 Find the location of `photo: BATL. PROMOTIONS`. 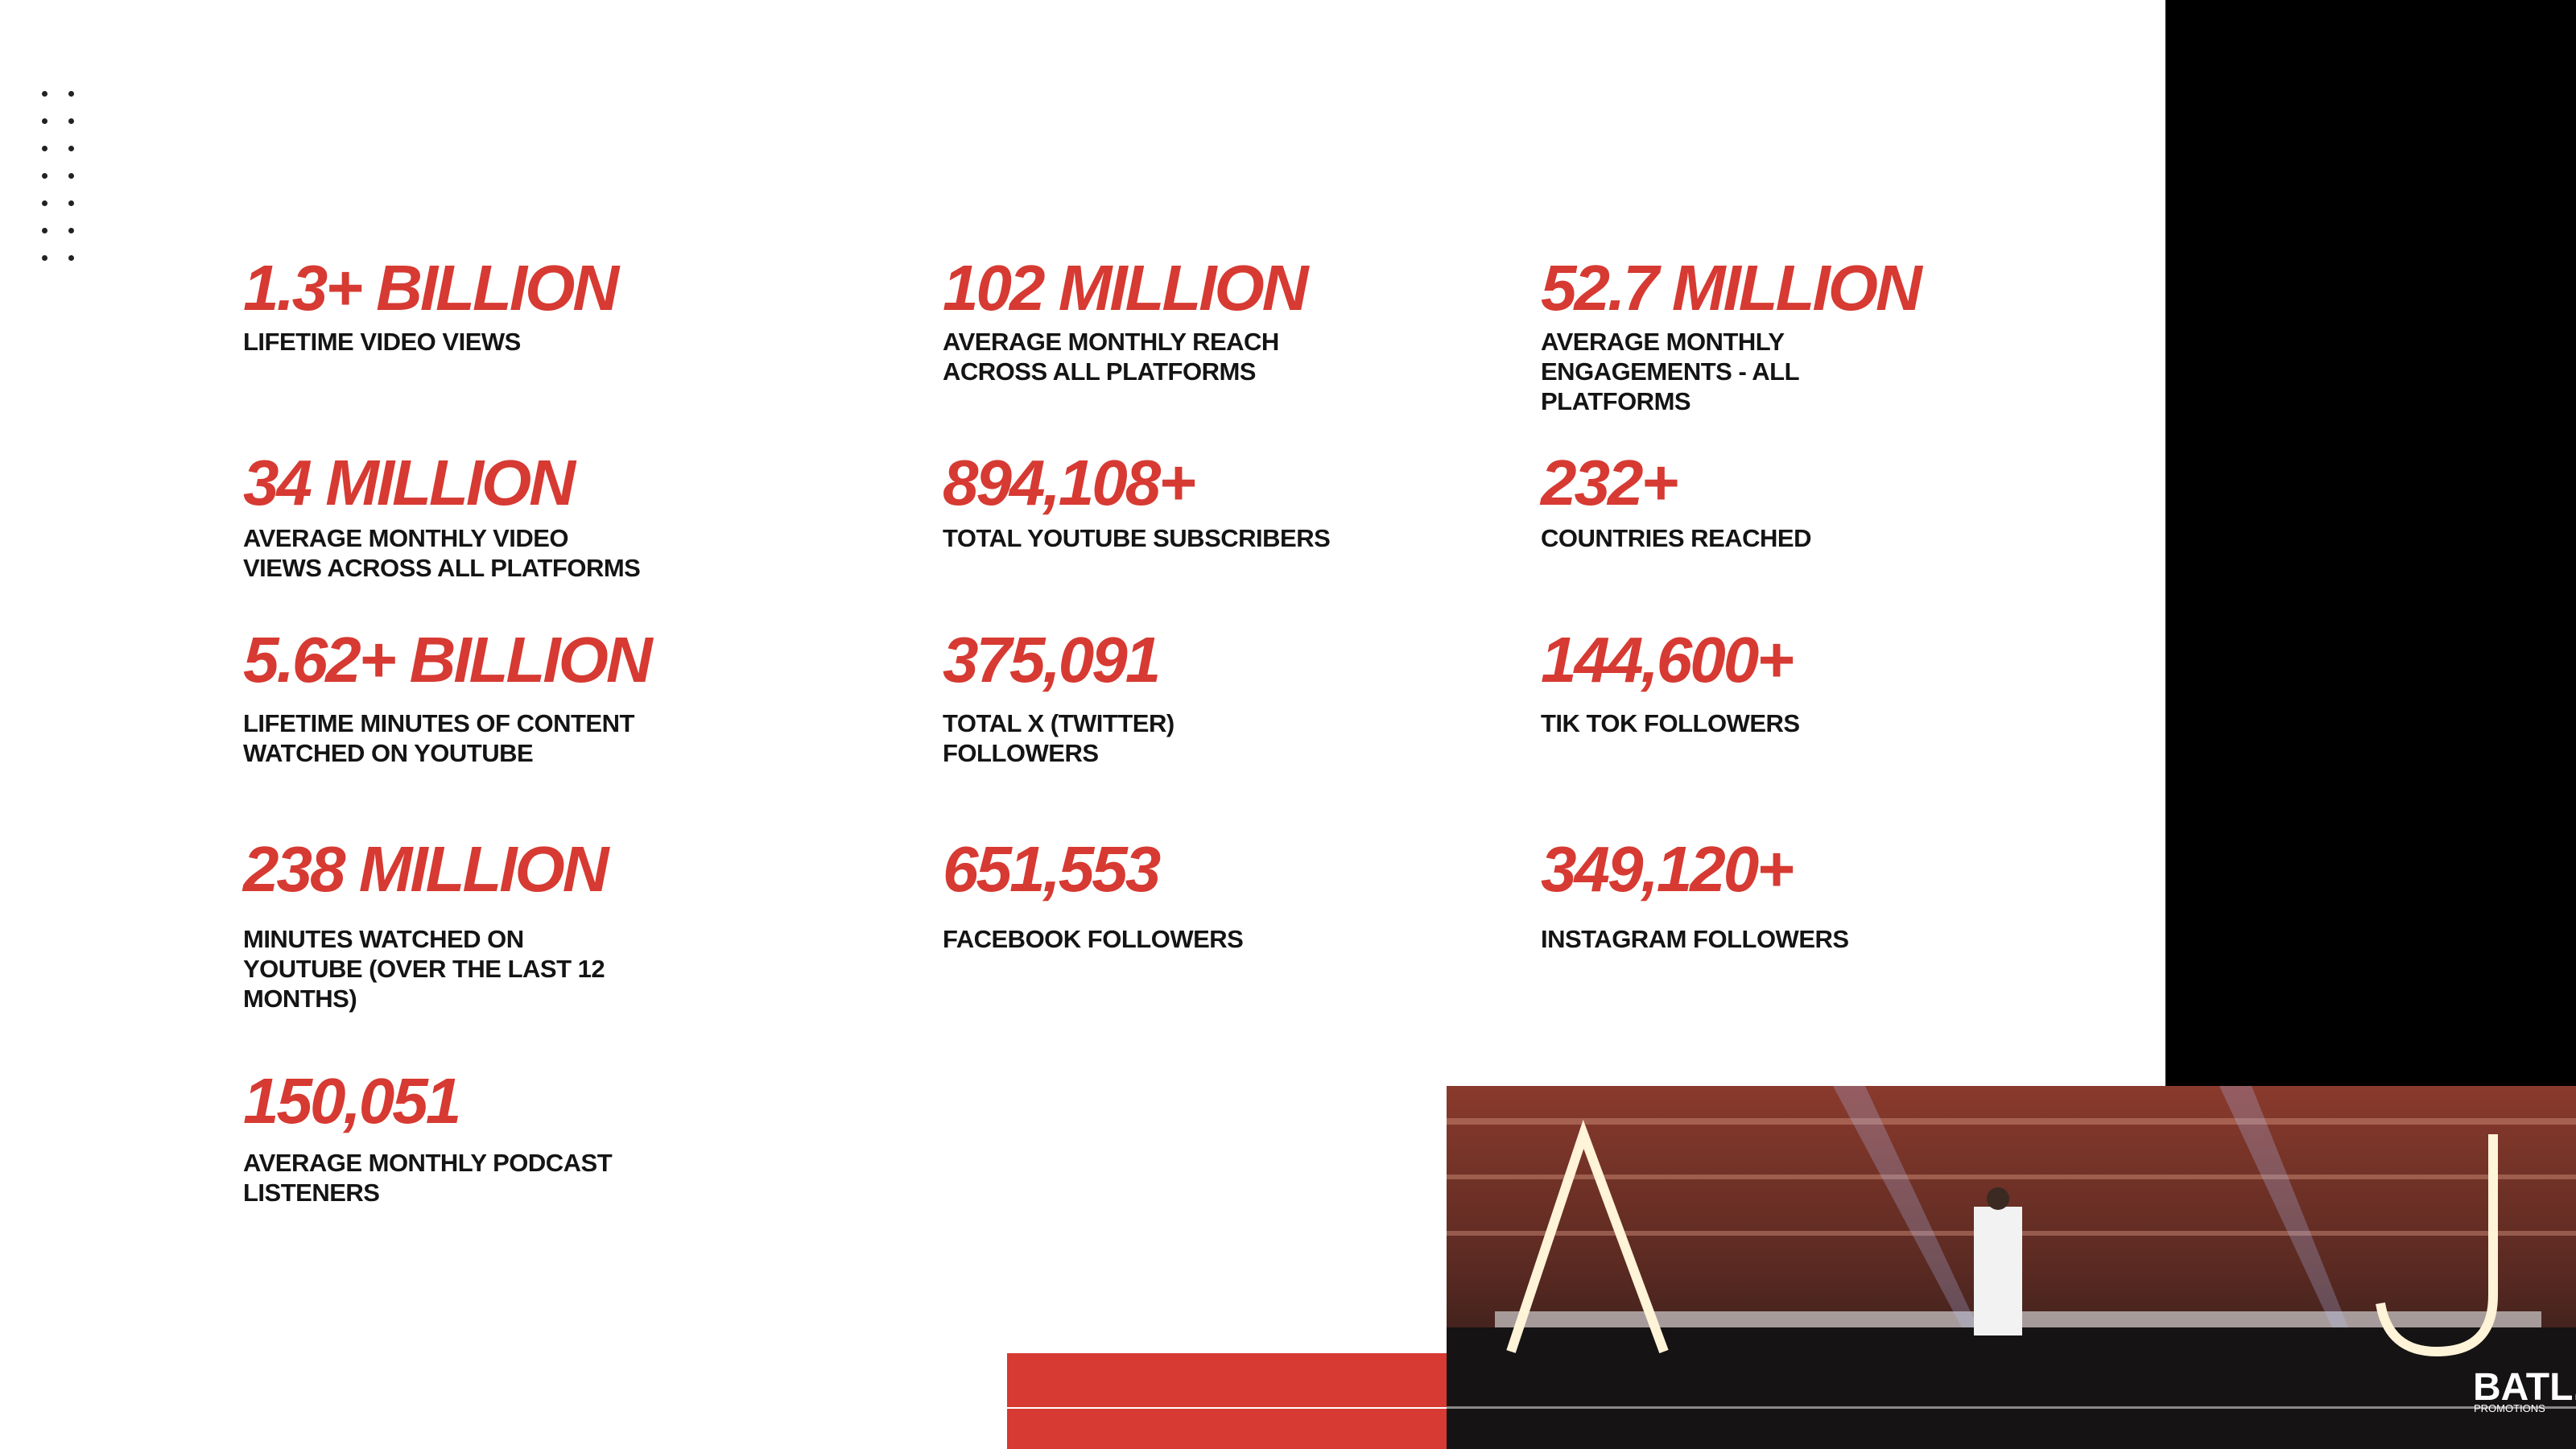

photo: BATL. PROMOTIONS is located at coordinates (2012, 1267).